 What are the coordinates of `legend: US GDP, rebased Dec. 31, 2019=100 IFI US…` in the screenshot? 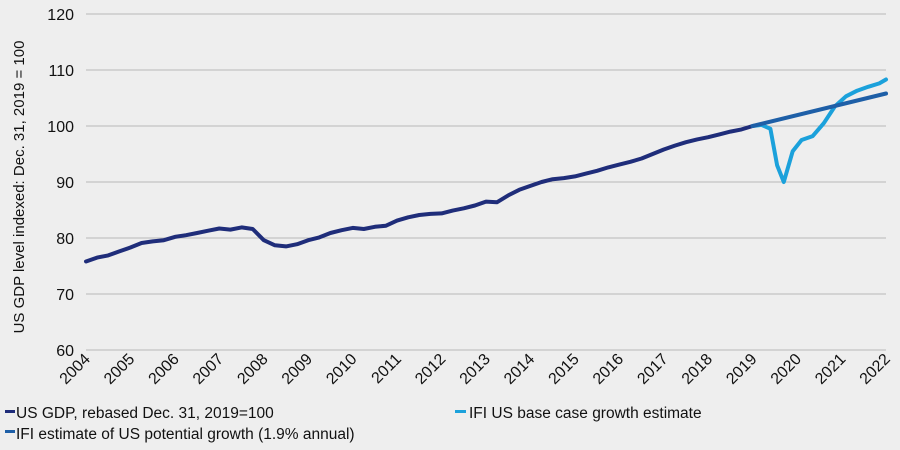 It's located at (353, 424).